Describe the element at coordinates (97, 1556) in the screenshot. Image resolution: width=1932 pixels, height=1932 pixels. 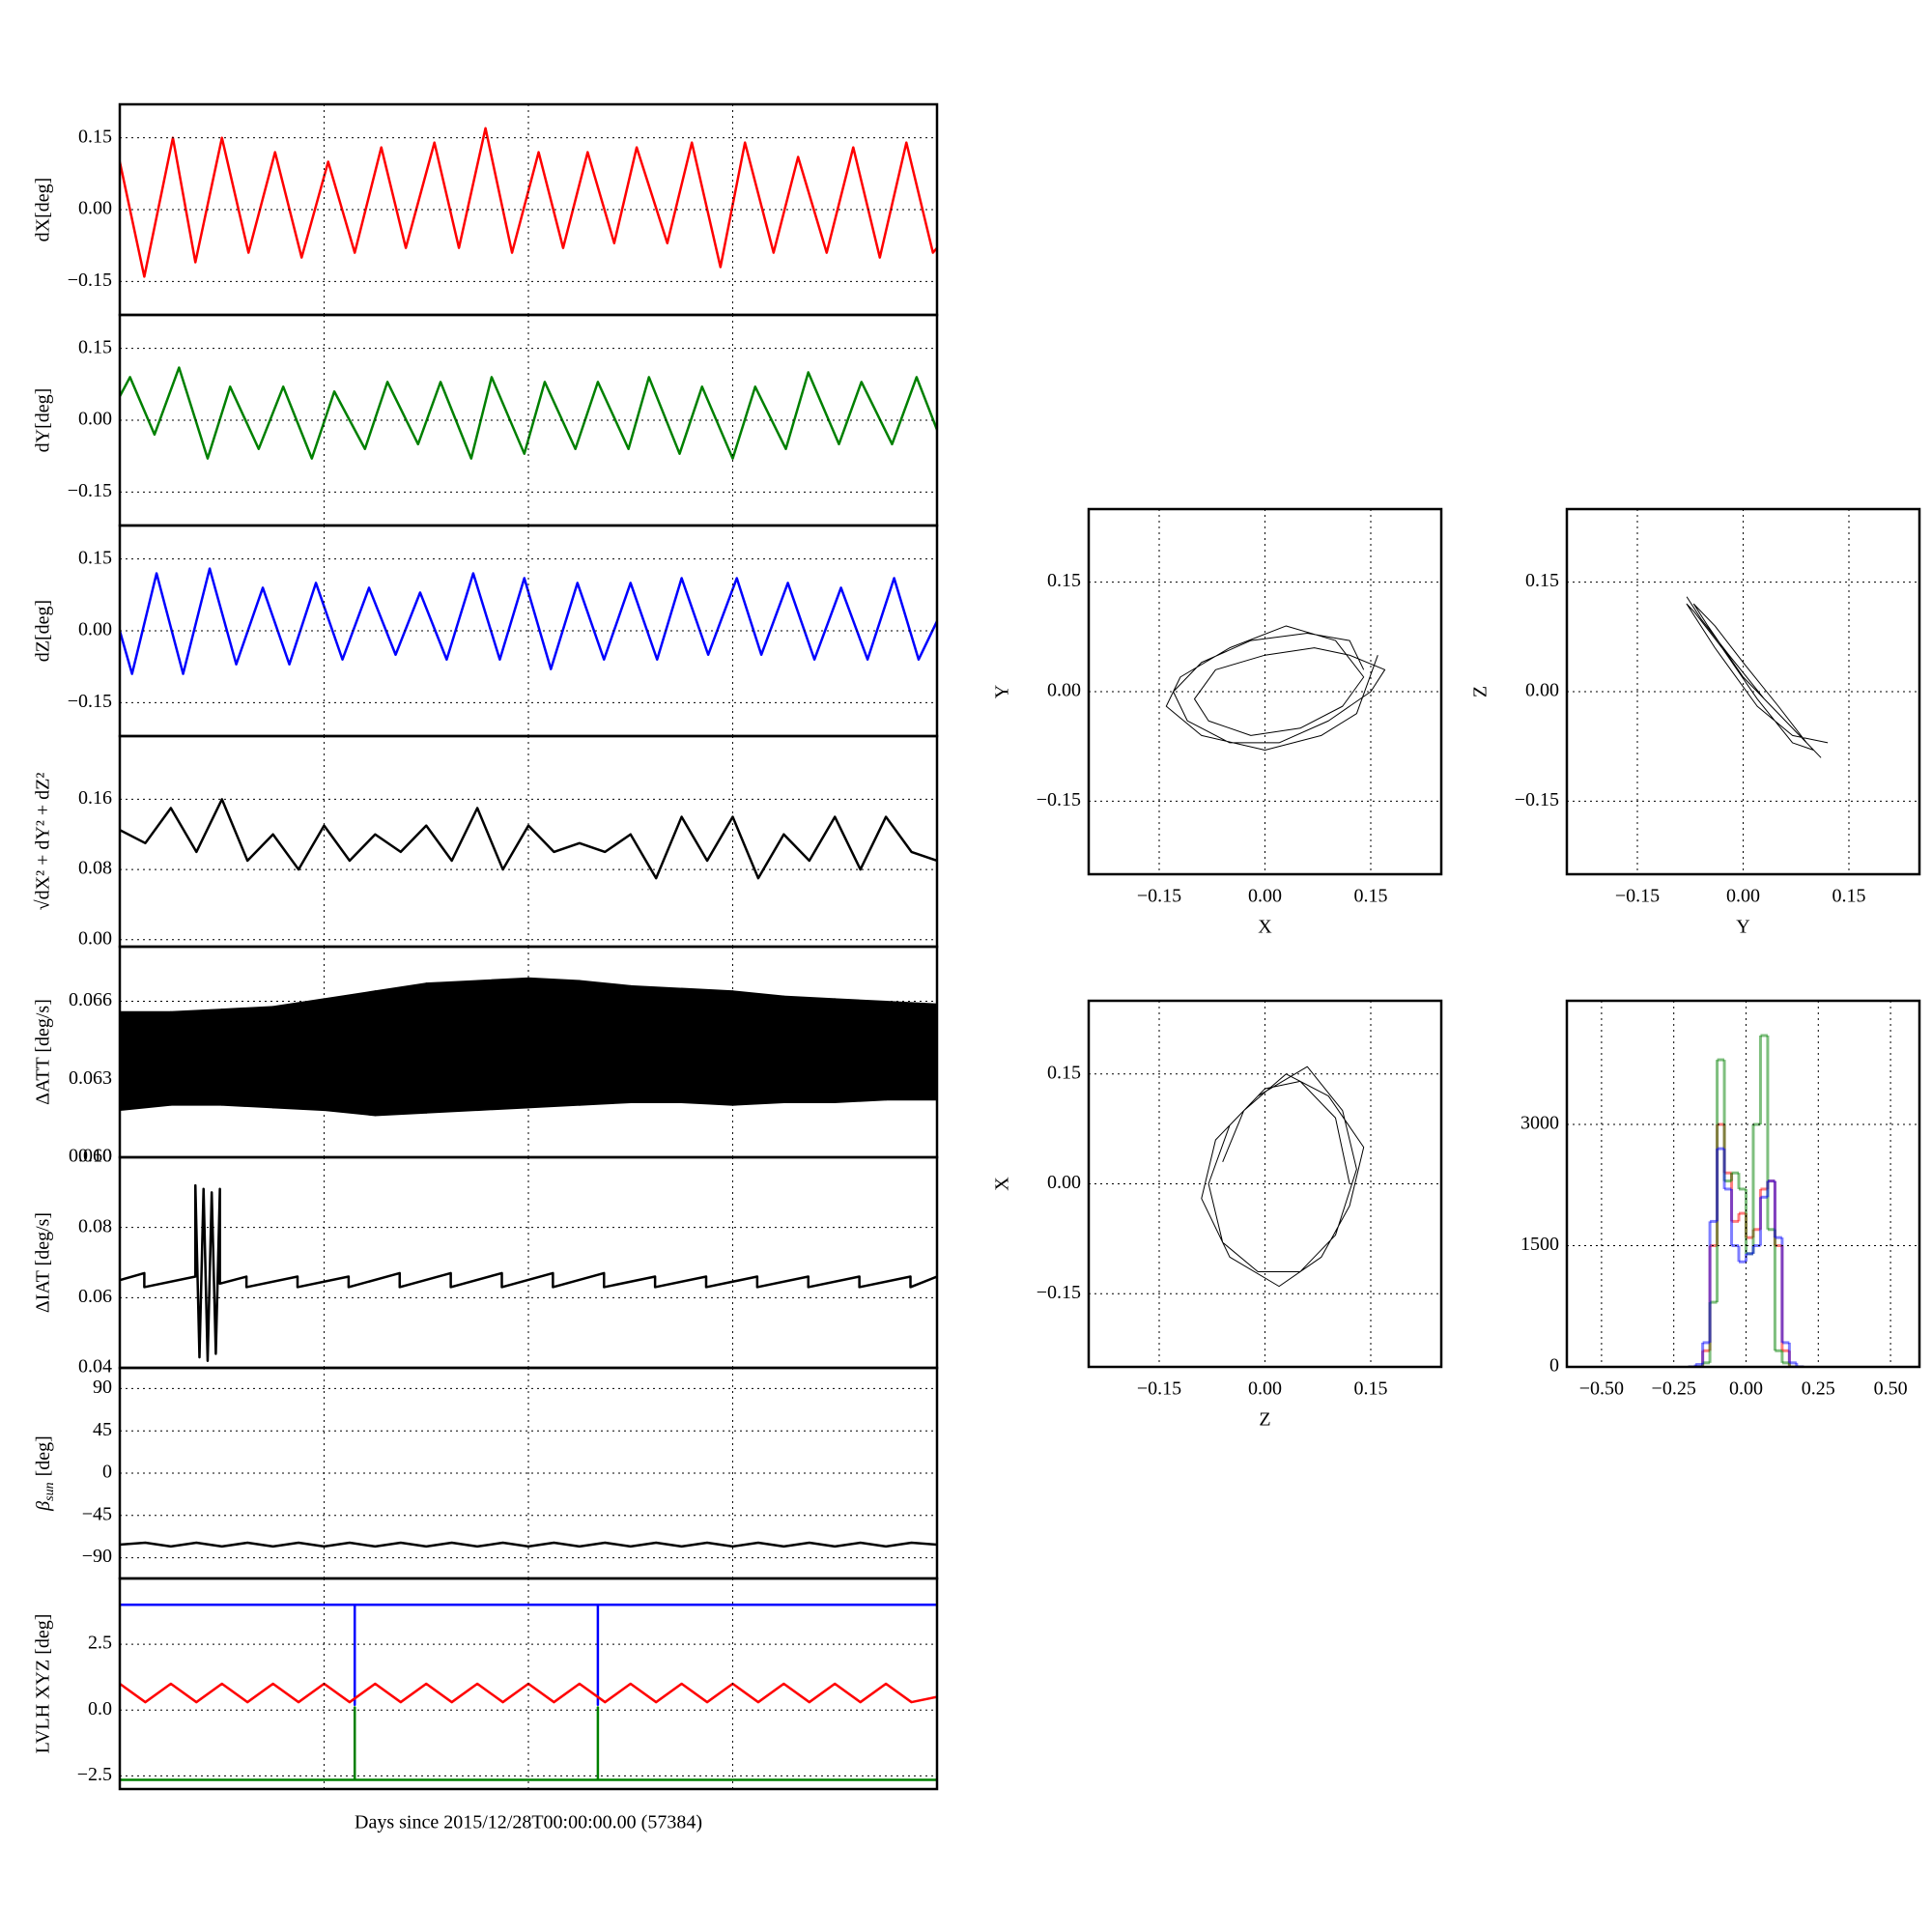
I see `y-tick-label: −90` at that location.